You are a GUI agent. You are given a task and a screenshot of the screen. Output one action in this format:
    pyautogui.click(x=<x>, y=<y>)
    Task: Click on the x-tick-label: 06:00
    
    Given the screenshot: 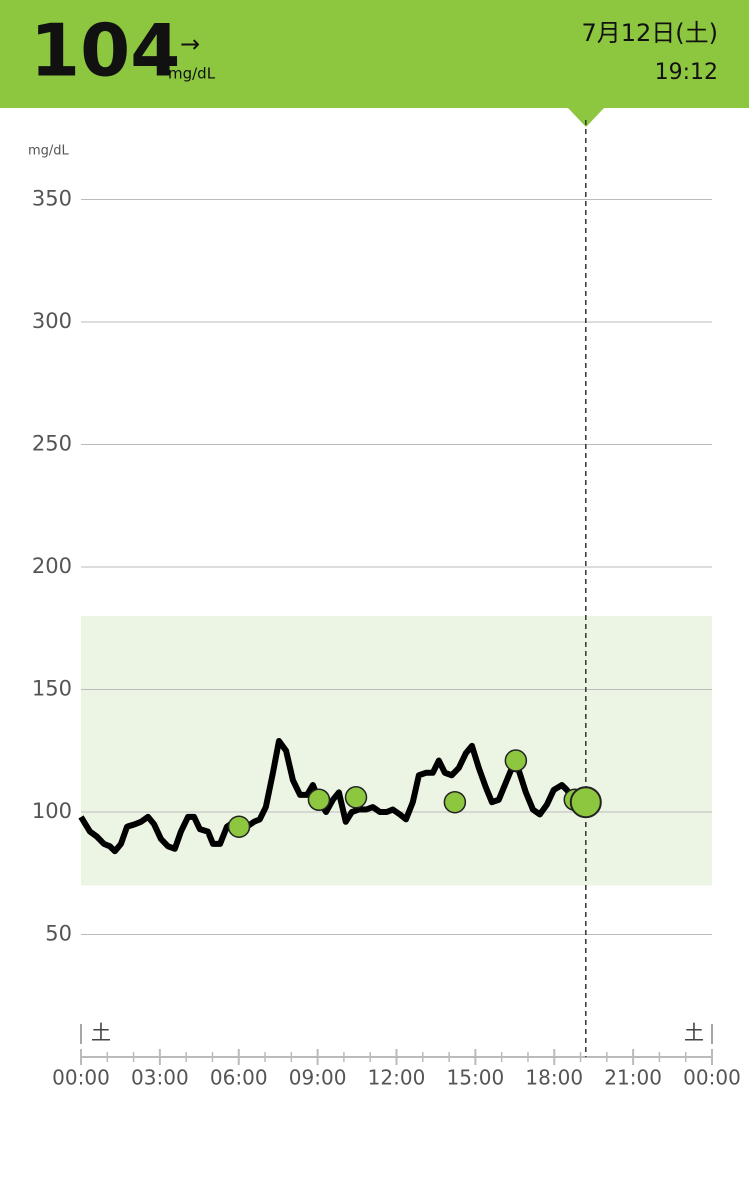 What is the action you would take?
    pyautogui.click(x=239, y=1078)
    